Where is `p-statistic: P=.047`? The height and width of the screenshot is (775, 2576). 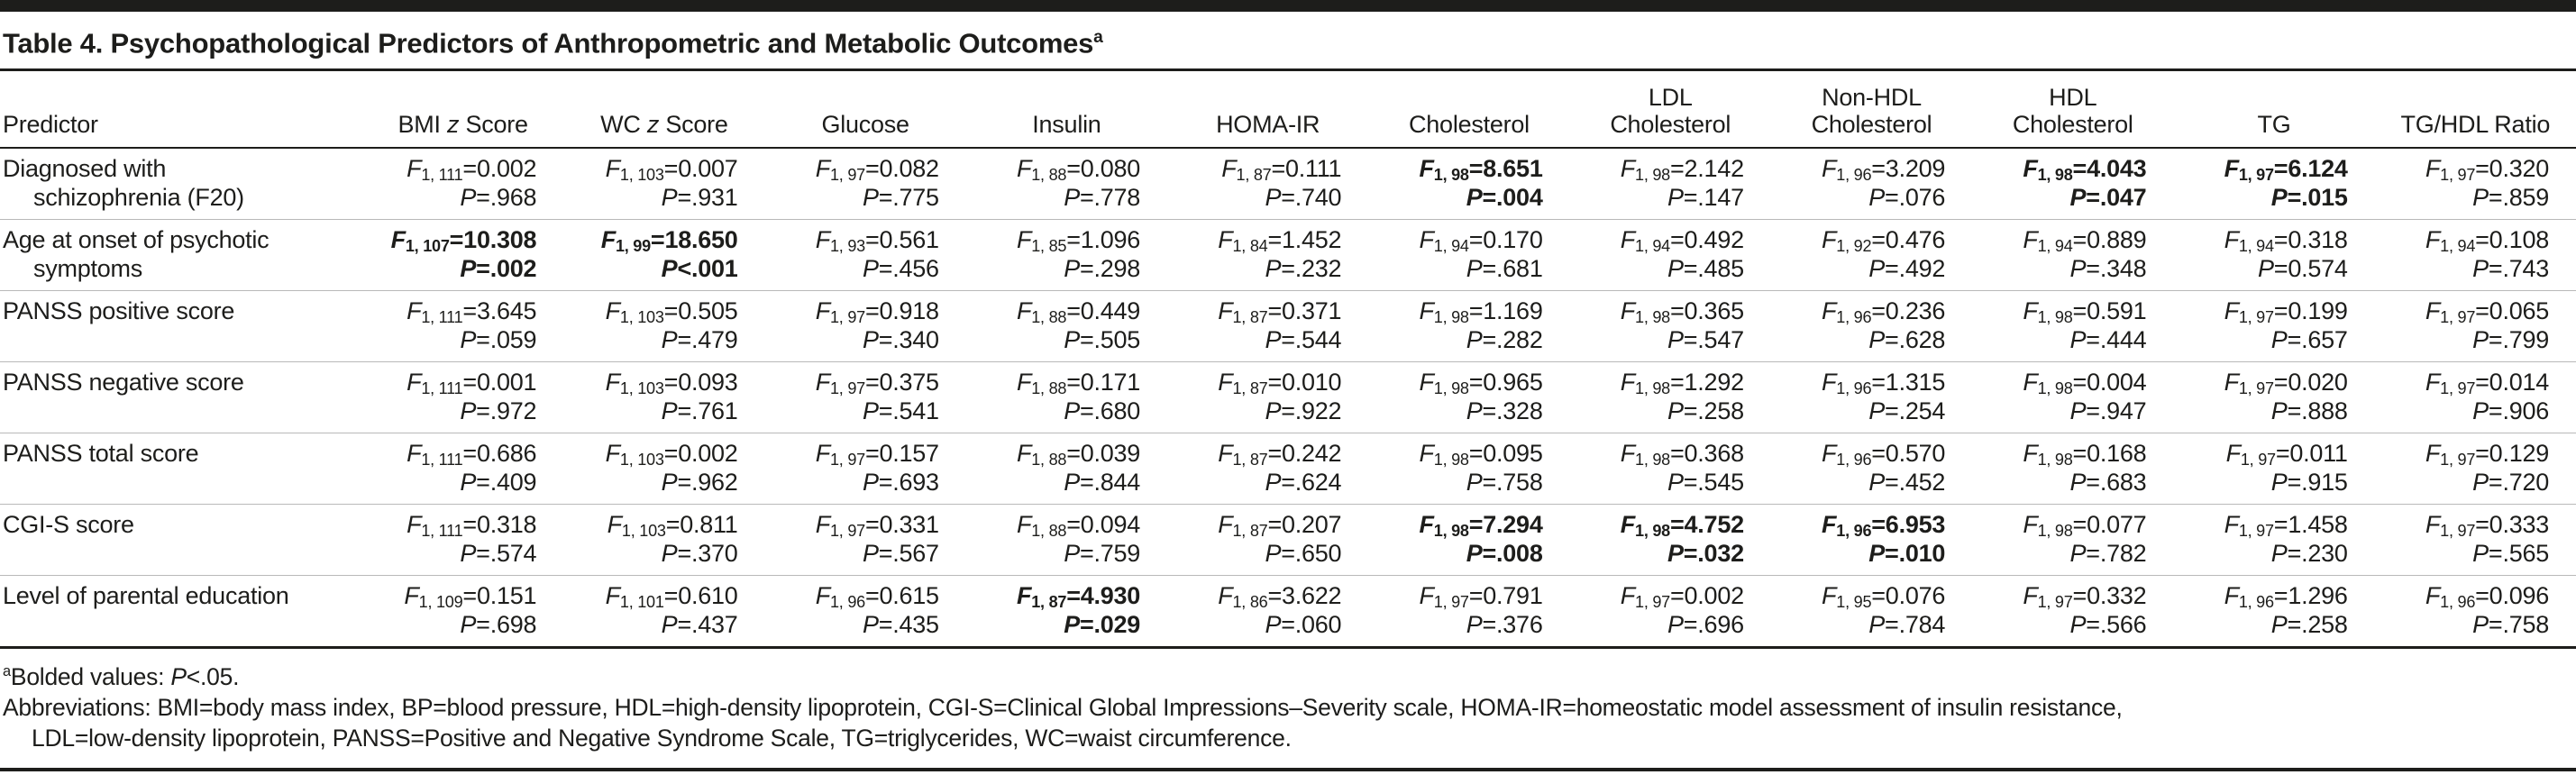
p-statistic: P=.047 is located at coordinates (2060, 197).